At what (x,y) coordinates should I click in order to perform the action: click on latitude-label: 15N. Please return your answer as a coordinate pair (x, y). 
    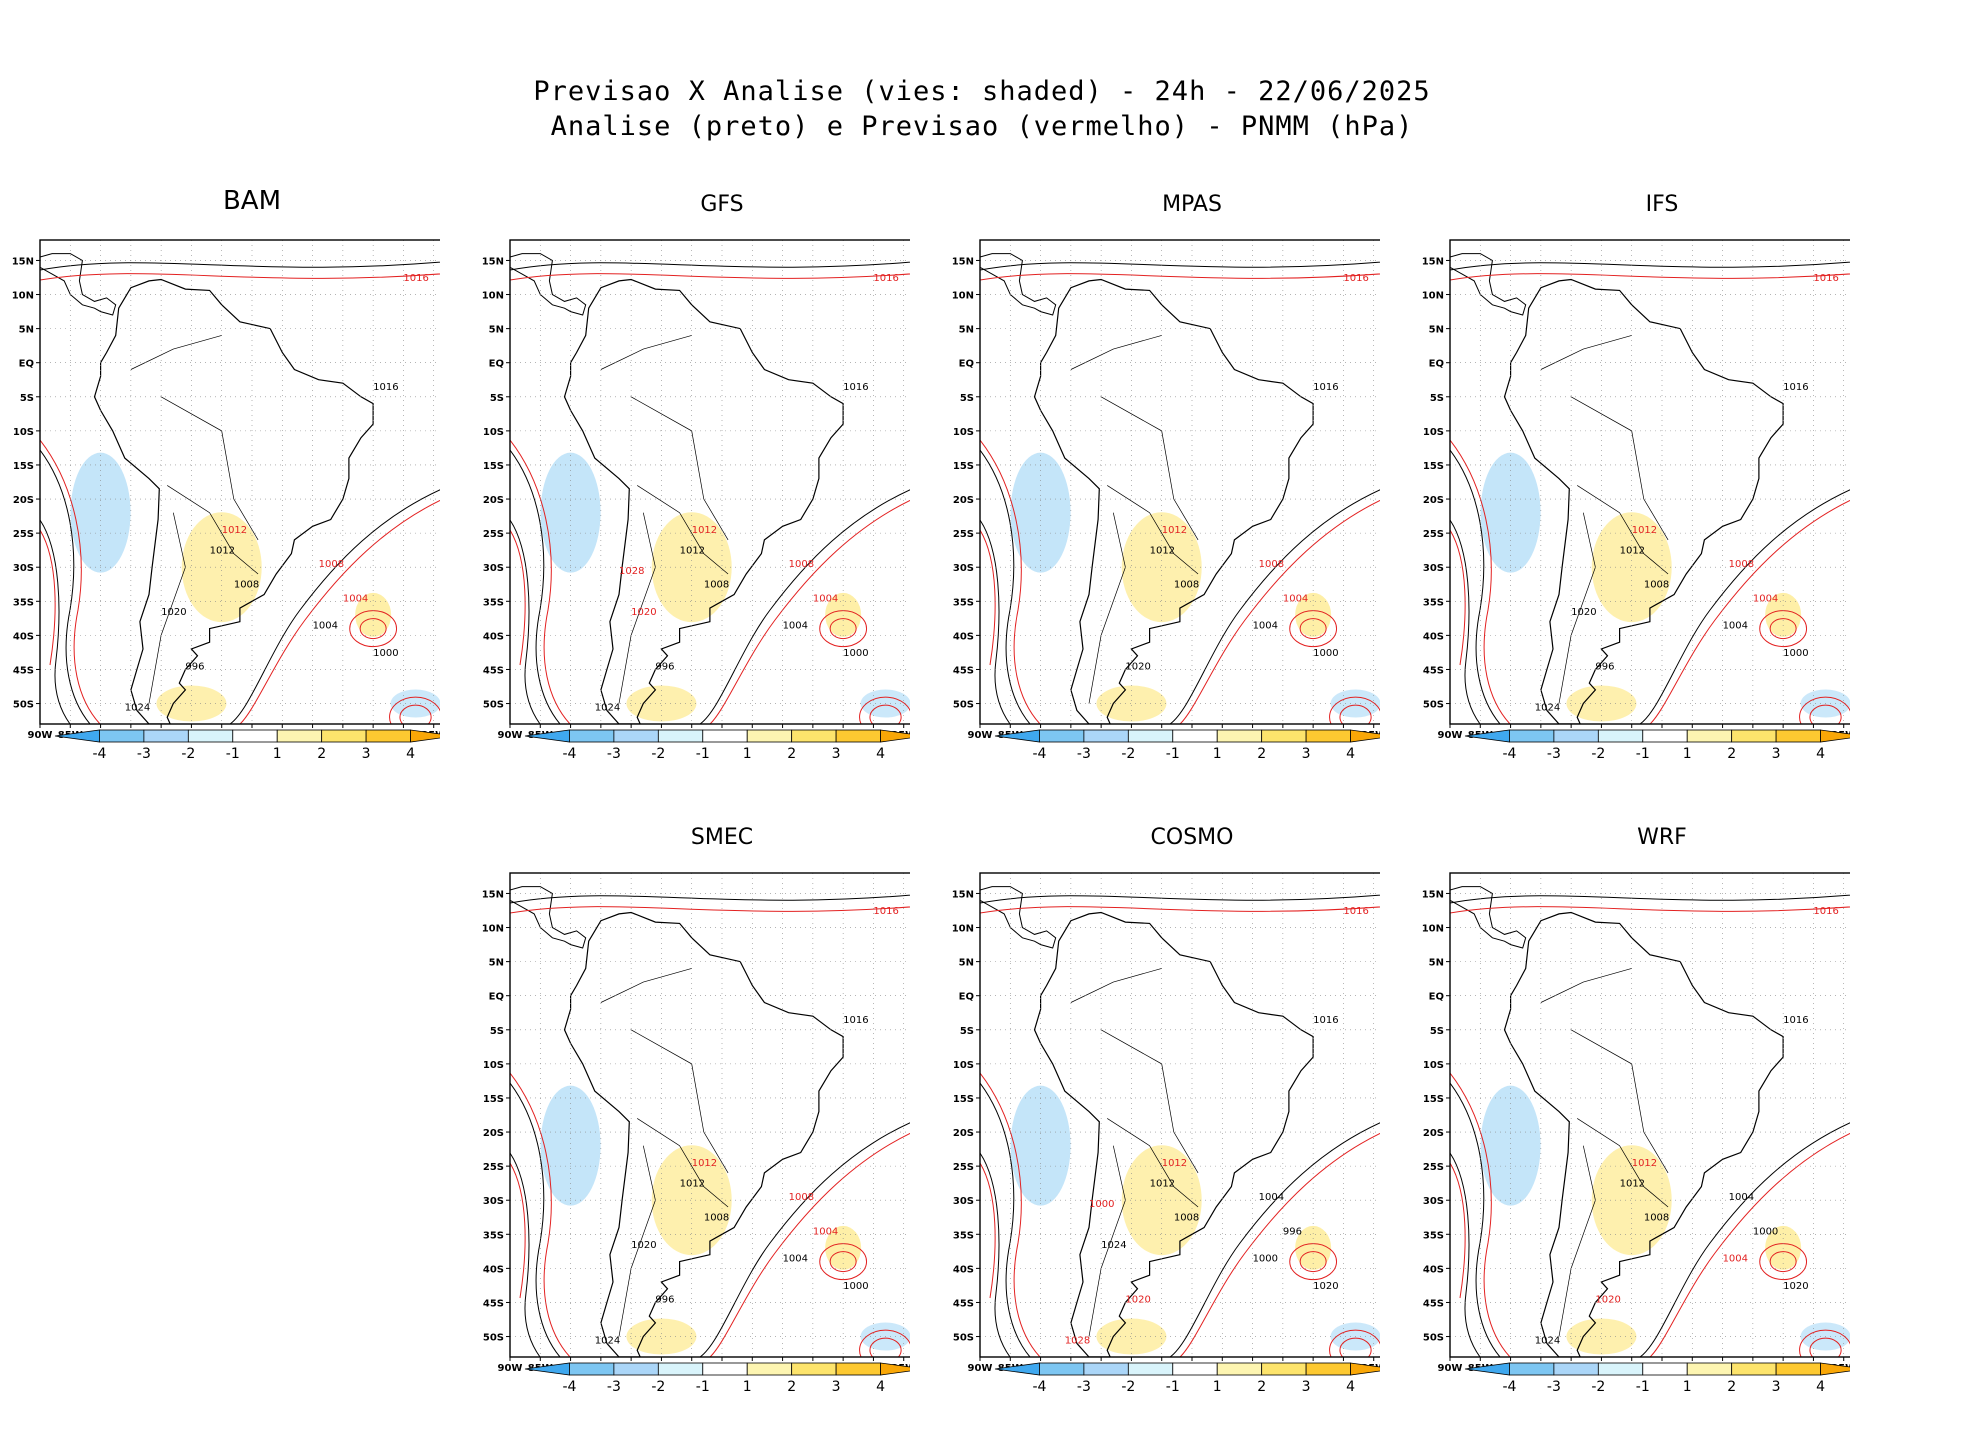
    Looking at the image, I should click on (963, 261).